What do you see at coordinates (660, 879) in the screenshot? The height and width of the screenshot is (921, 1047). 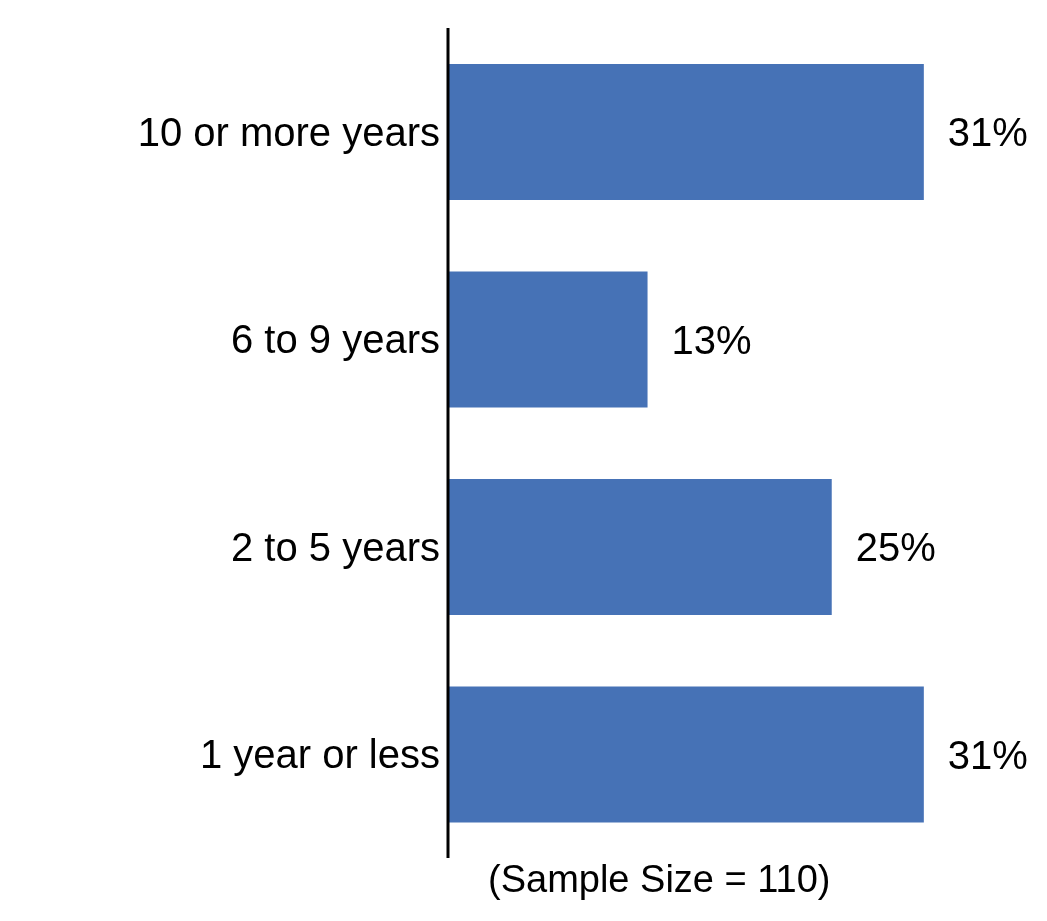 I see `annotation: (Sample Size = 110)` at bounding box center [660, 879].